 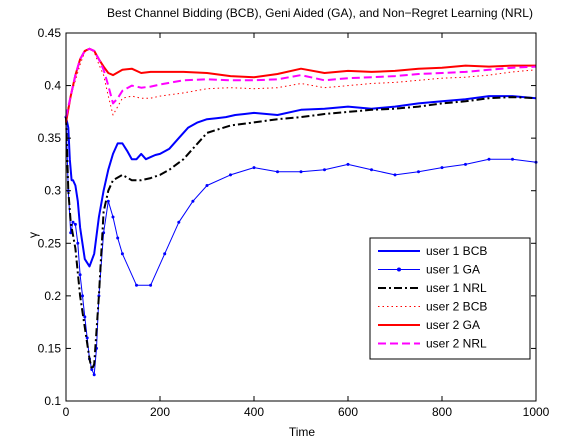 I want to click on series-line-user-2-nrl, so click(x=301, y=82).